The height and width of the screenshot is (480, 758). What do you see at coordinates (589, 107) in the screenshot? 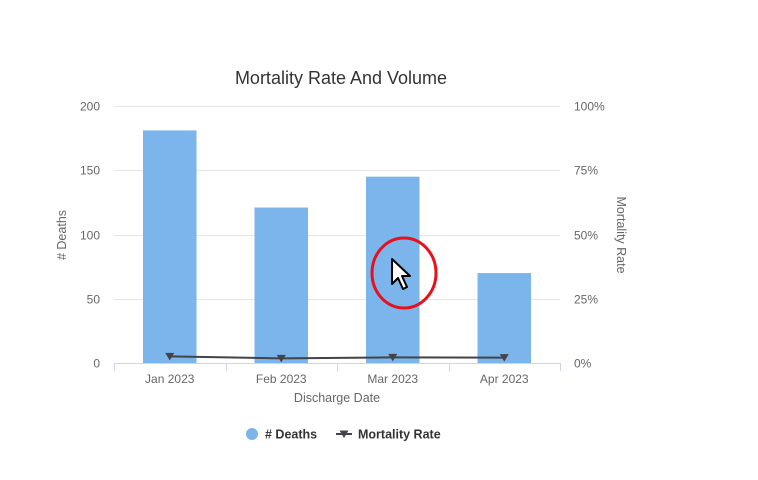
I see `y2-tick-label: 100%` at bounding box center [589, 107].